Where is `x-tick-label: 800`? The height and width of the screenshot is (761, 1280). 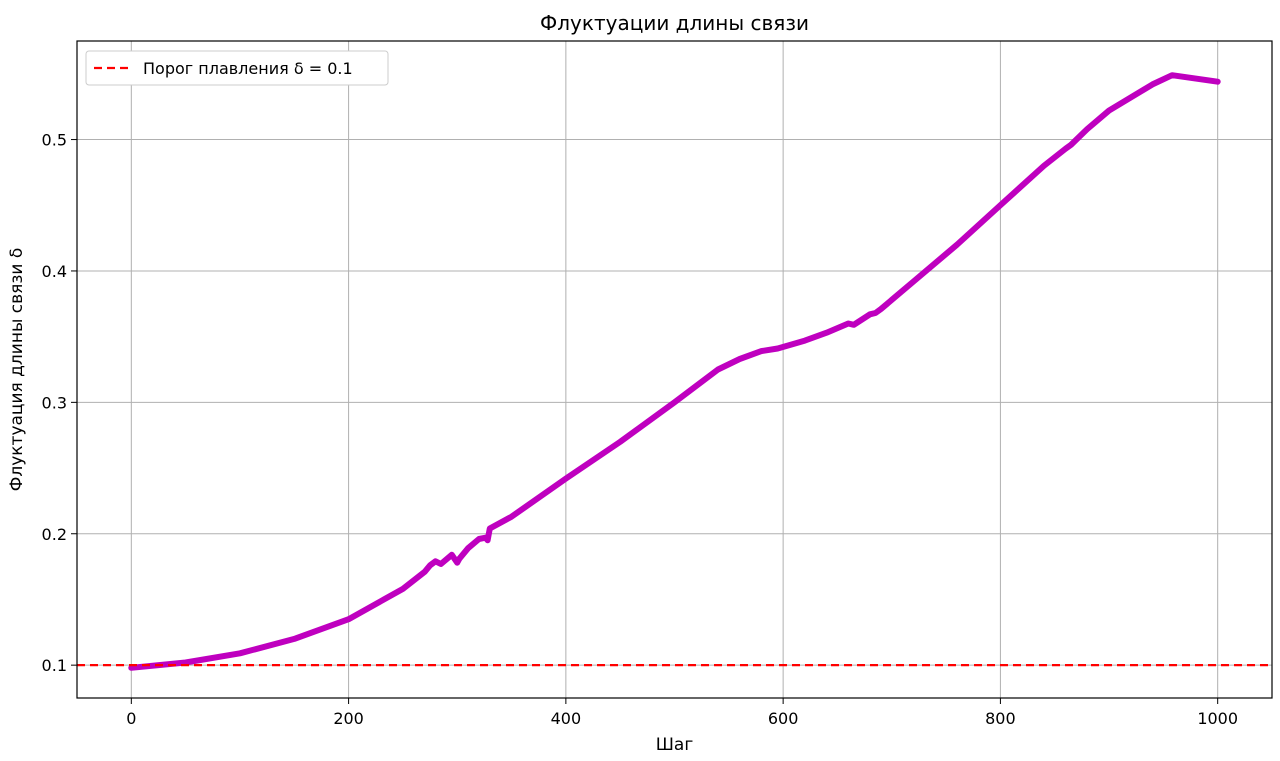 x-tick-label: 800 is located at coordinates (1000, 718).